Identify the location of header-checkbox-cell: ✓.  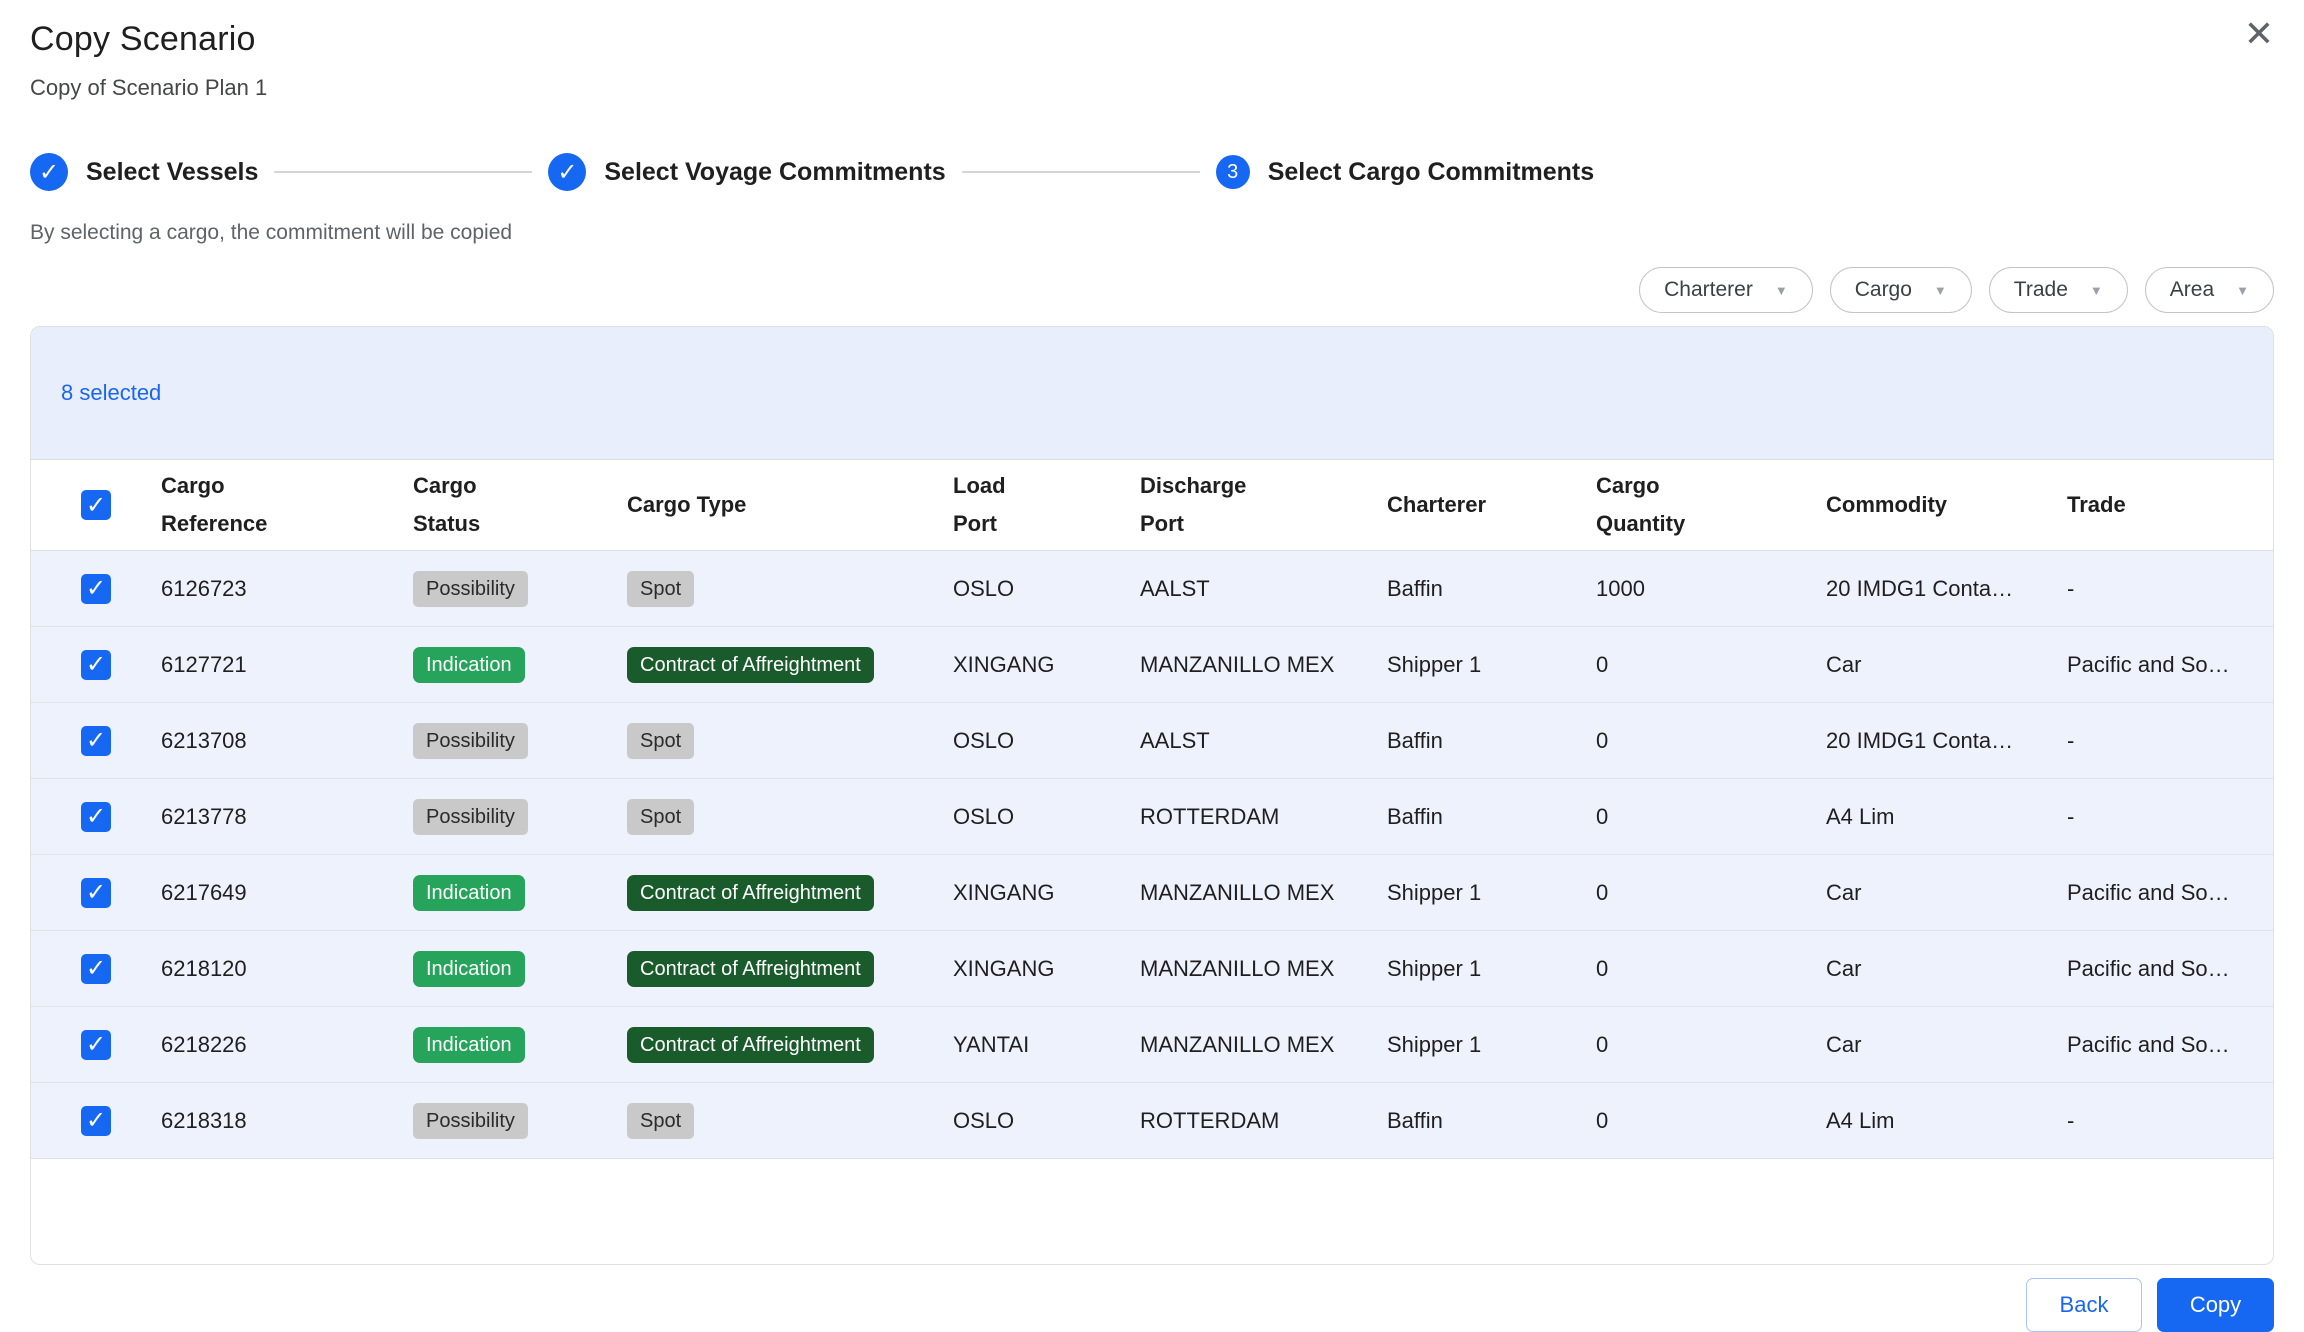
(96, 505).